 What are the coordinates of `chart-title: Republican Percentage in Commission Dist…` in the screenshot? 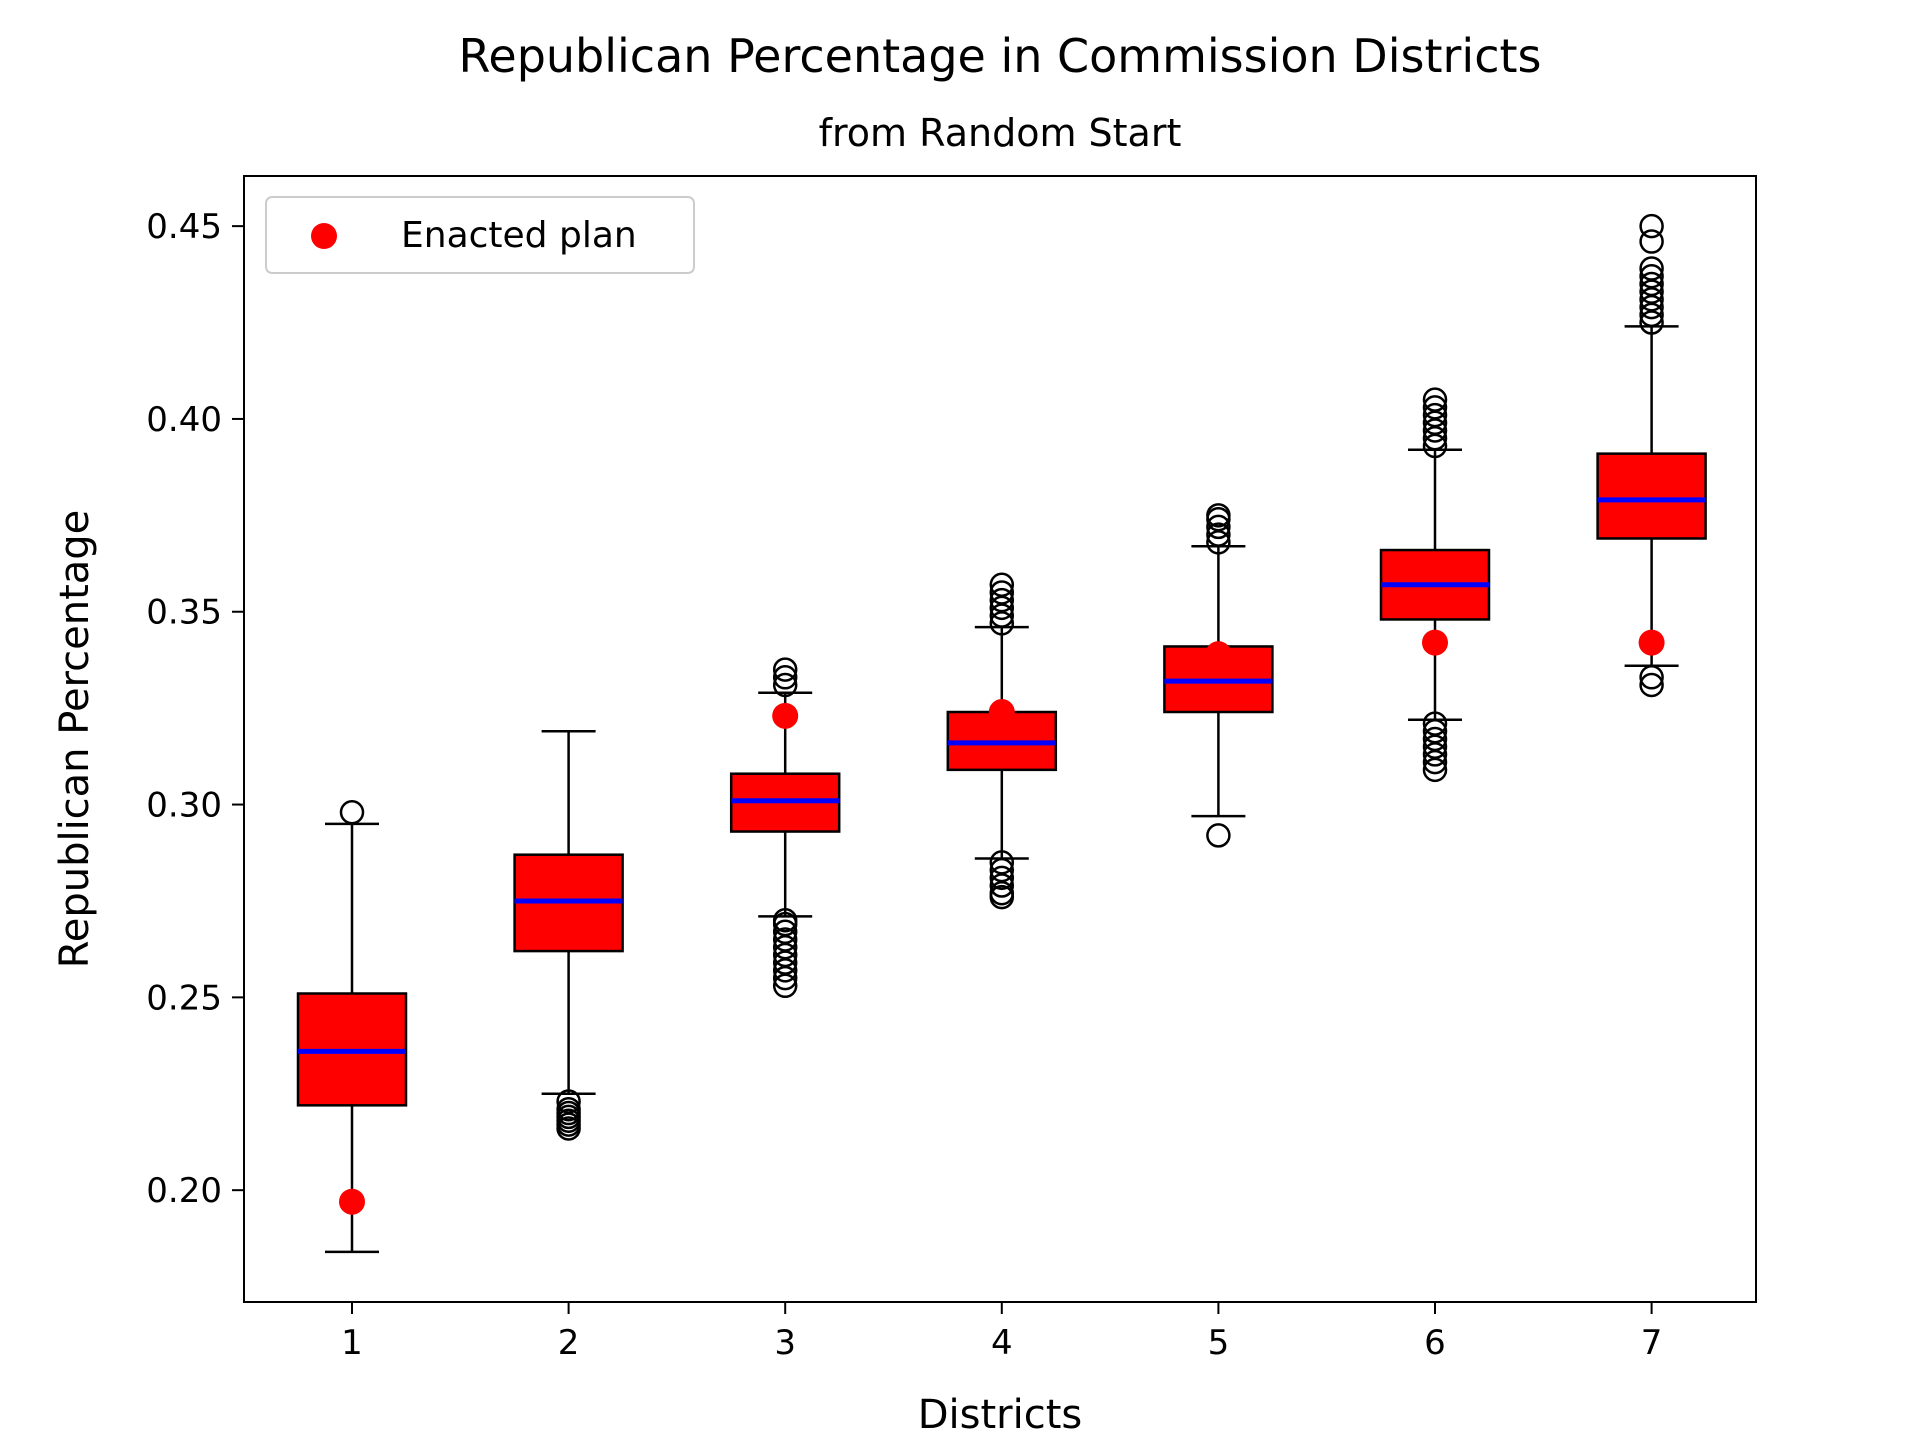 It's located at (1000, 56).